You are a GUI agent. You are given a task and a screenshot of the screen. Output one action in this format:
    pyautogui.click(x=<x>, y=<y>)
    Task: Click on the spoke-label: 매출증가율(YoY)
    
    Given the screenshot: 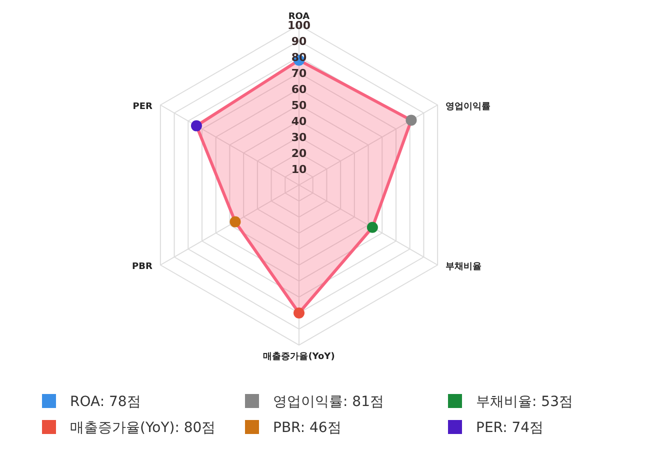 What is the action you would take?
    pyautogui.click(x=299, y=356)
    